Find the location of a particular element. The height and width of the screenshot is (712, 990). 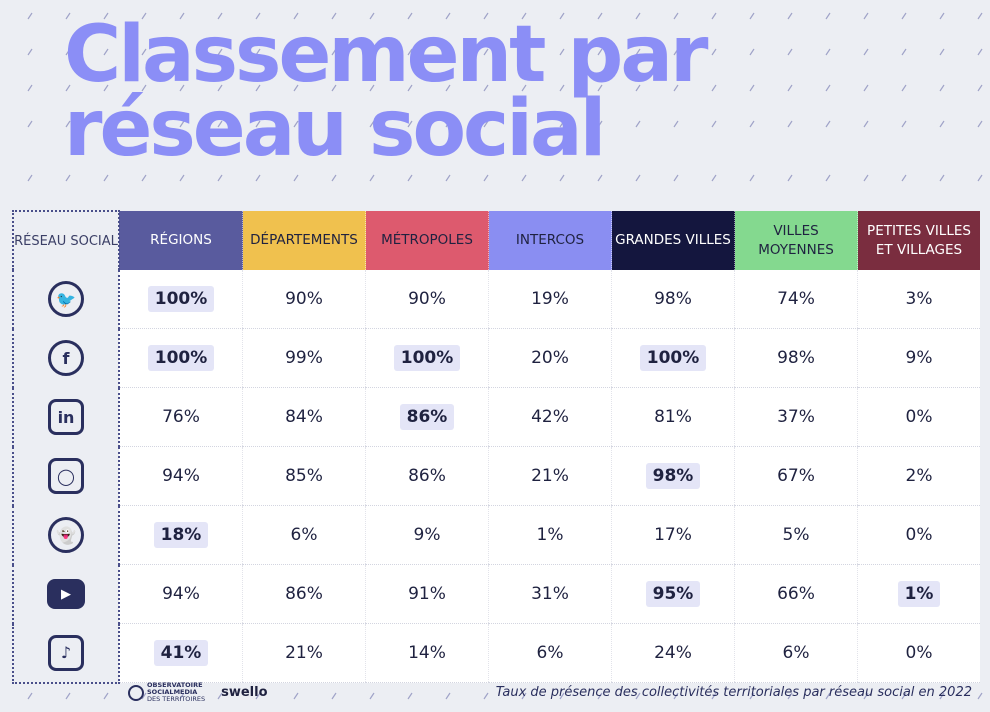

value-cell: 24% is located at coordinates (673, 653).